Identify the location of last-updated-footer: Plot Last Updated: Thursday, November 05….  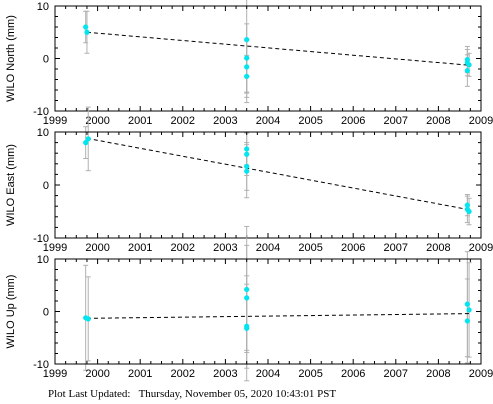
(192, 394).